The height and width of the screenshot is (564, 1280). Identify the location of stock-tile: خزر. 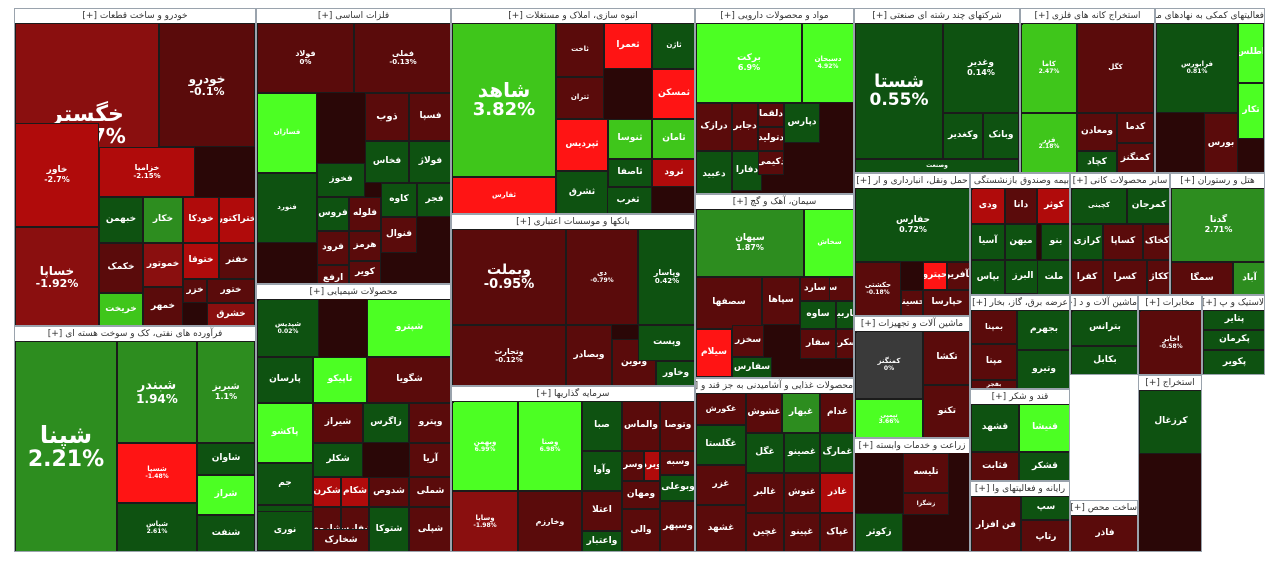
(195, 291).